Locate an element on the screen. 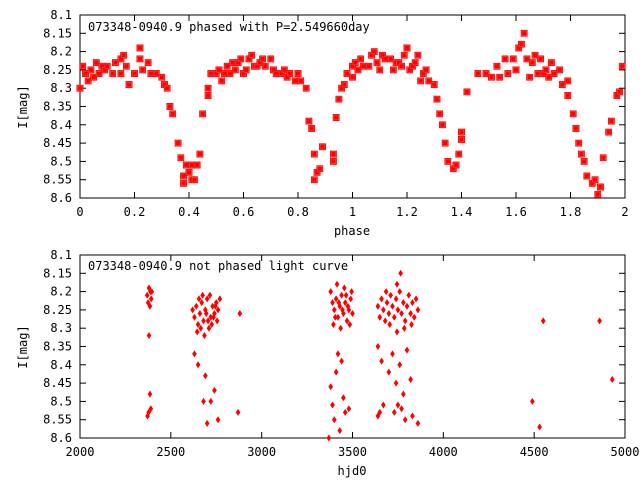 Image resolution: width=640 pixels, height=480 pixels. unphased-x-axis-label: hjd0 is located at coordinates (352, 471).